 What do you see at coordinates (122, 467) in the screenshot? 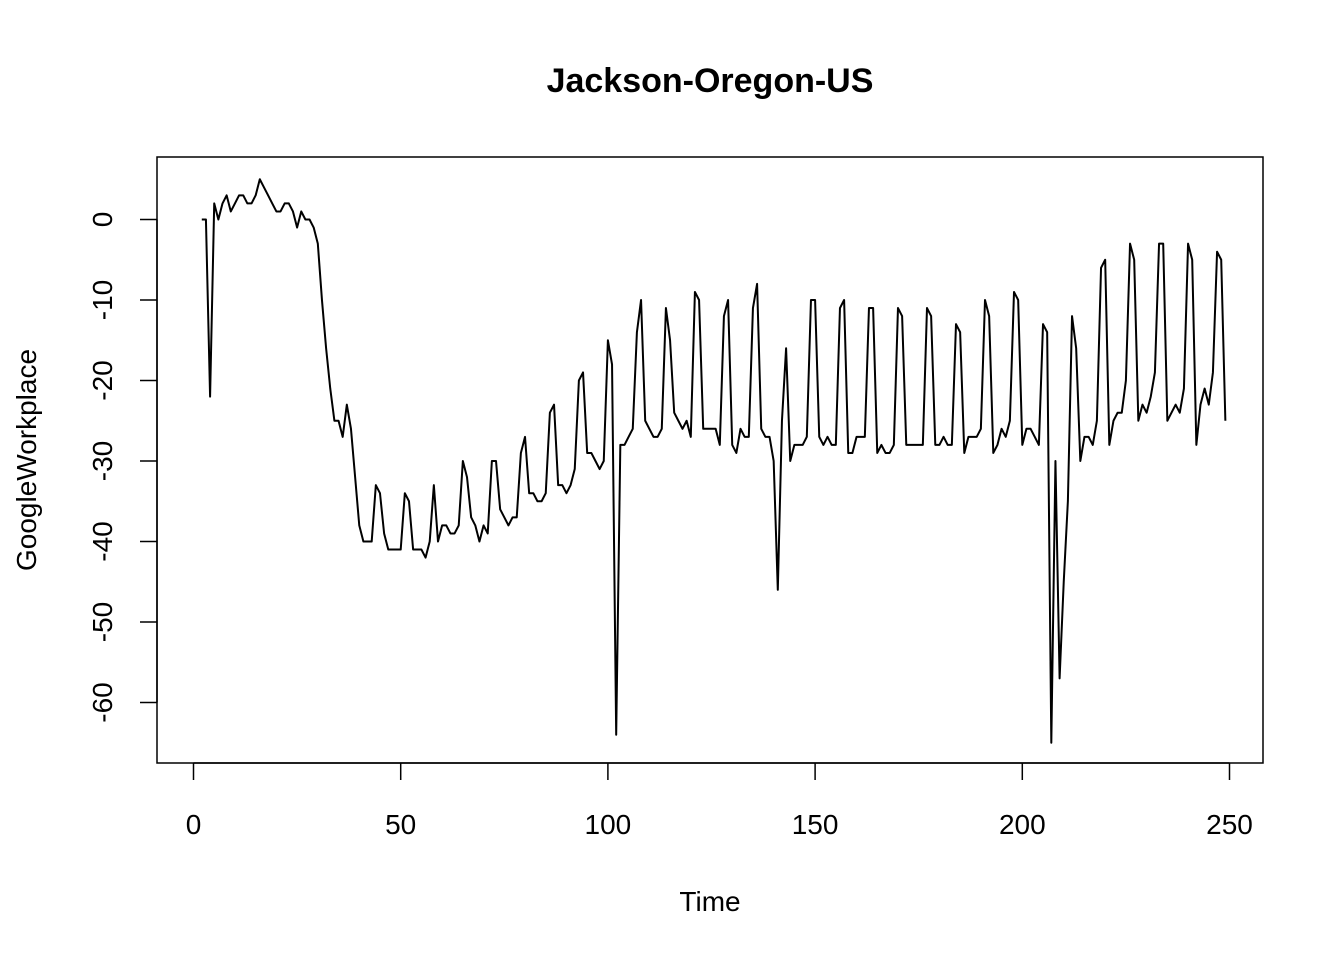
I see `y-axis: 0 -10 -20 -30 -40 -50 -60` at bounding box center [122, 467].